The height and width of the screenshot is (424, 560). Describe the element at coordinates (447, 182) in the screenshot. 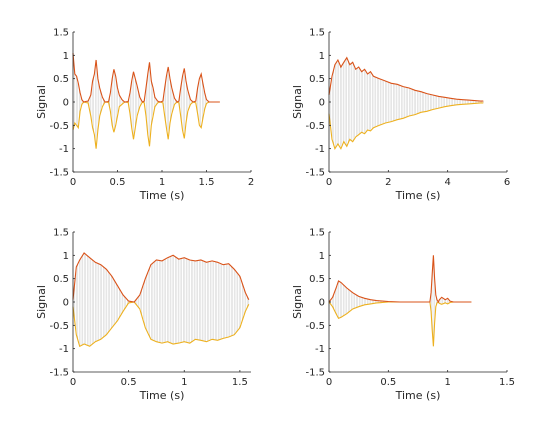

I see `x-tick-label: 4` at that location.